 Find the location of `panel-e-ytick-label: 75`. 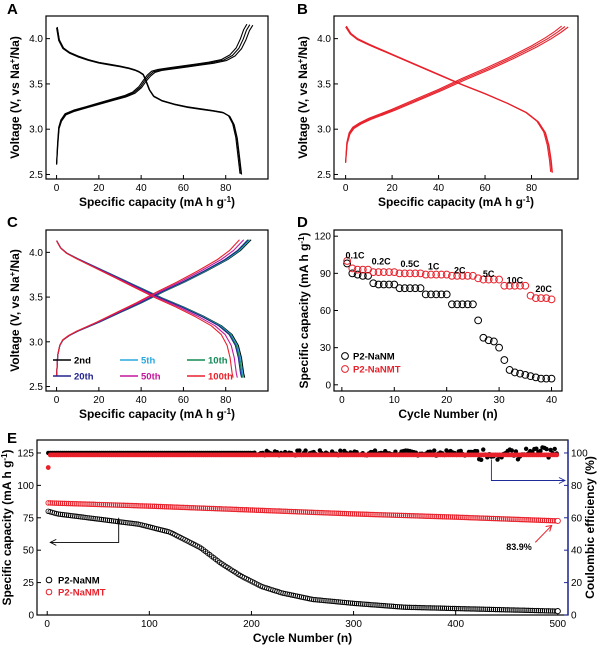

panel-e-ytick-label: 75 is located at coordinates (29, 518).